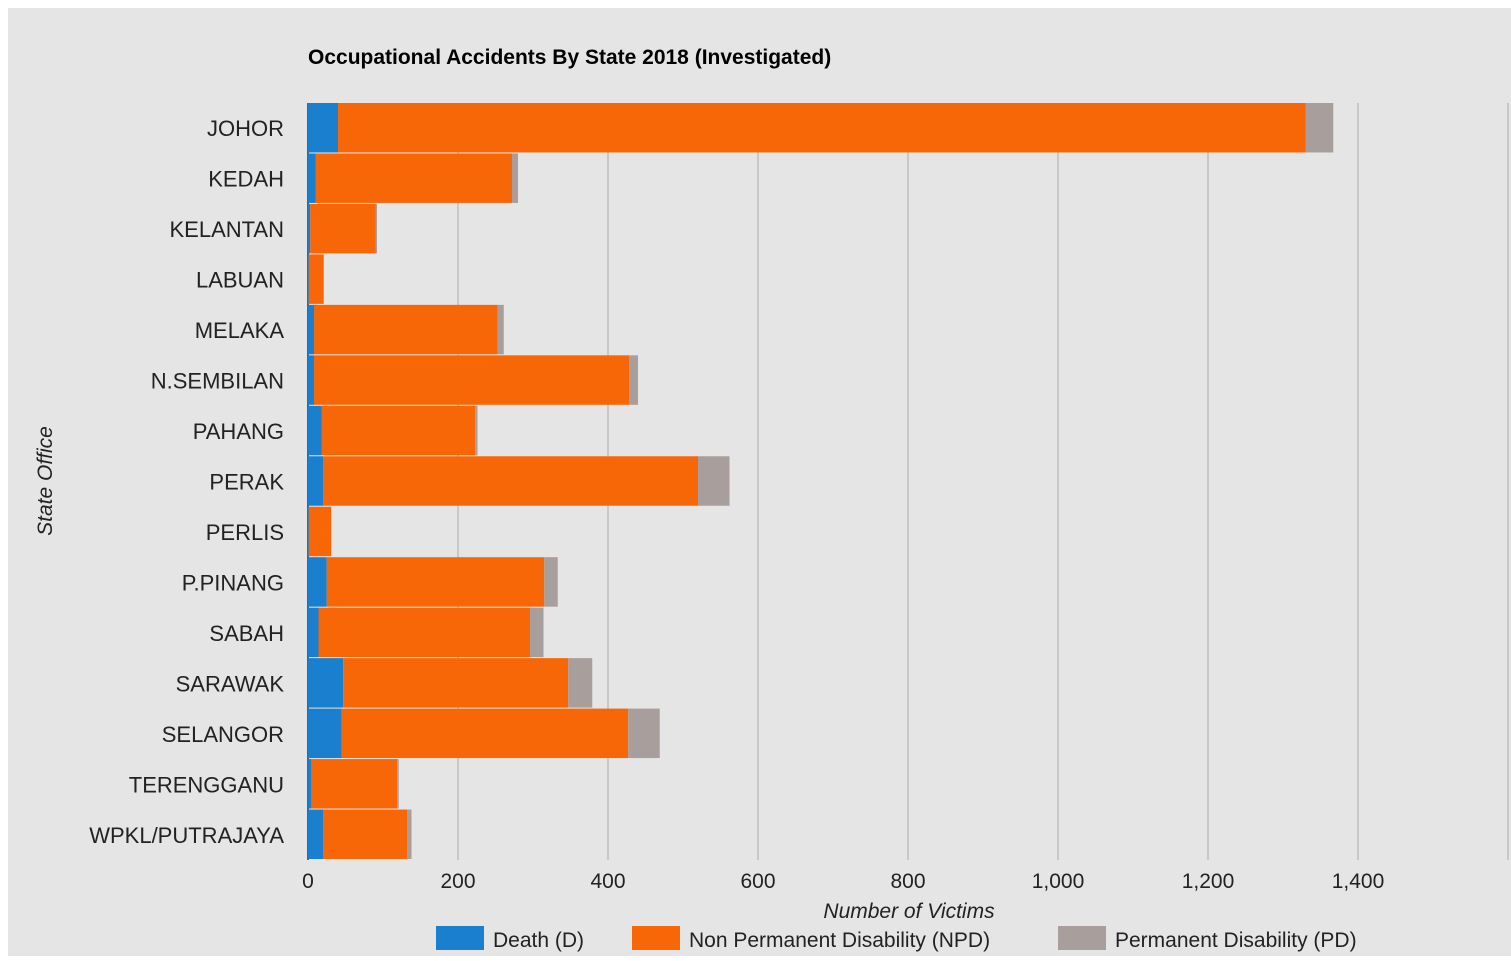 The height and width of the screenshot is (961, 1511). What do you see at coordinates (457, 881) in the screenshot?
I see `x-tick-label: 200` at bounding box center [457, 881].